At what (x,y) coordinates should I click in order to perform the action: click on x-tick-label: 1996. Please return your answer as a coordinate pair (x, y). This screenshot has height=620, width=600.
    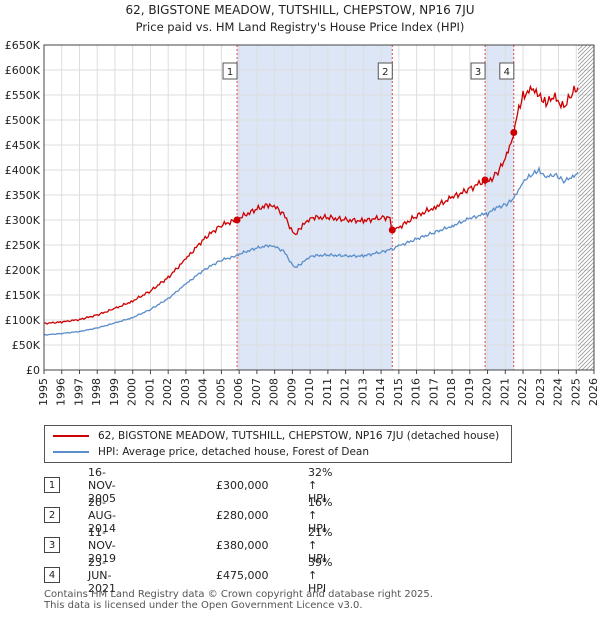
    Looking at the image, I should click on (61, 392).